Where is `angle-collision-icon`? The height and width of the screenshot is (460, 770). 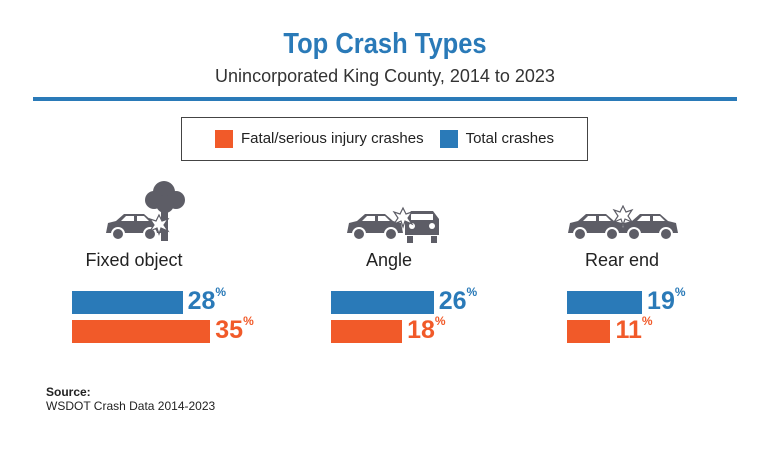 angle-collision-icon is located at coordinates (395, 227).